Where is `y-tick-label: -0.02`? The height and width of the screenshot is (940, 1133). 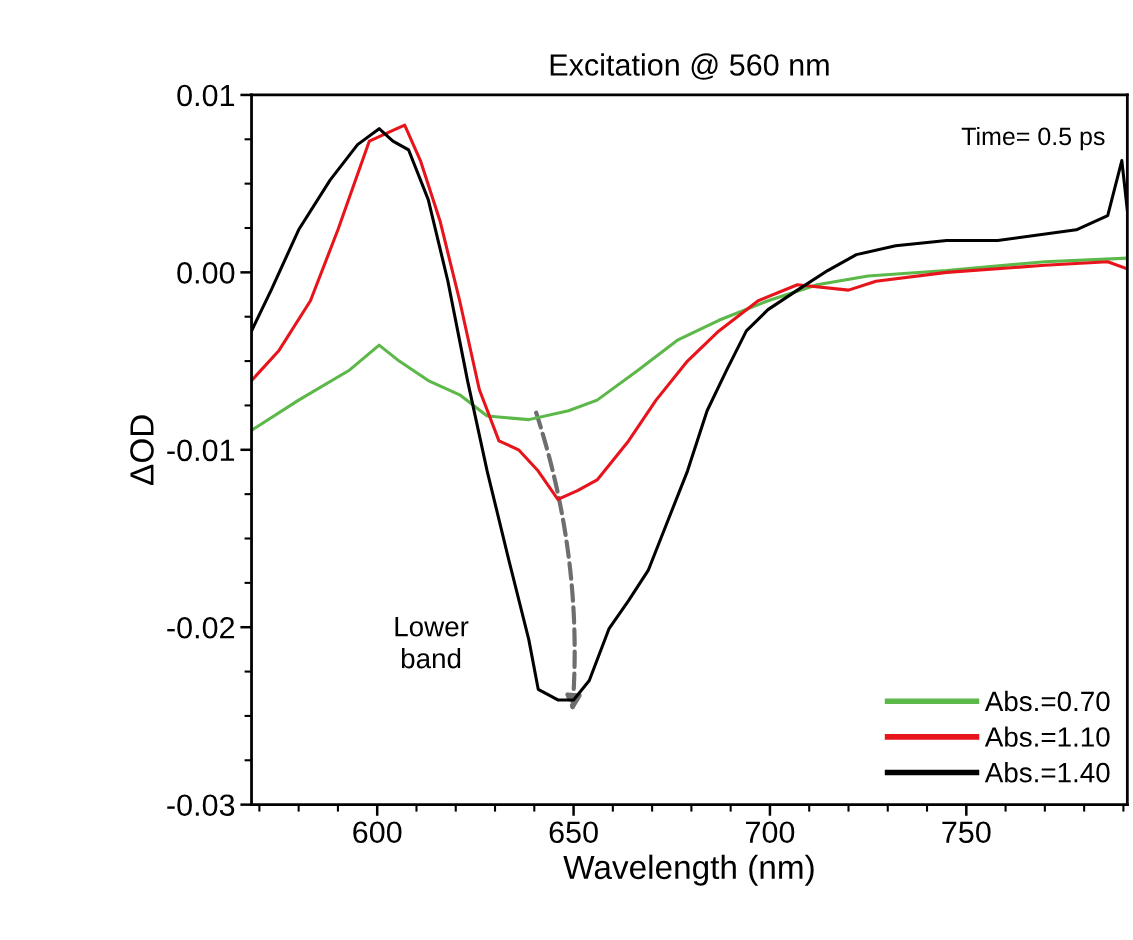 y-tick-label: -0.02 is located at coordinates (201, 627).